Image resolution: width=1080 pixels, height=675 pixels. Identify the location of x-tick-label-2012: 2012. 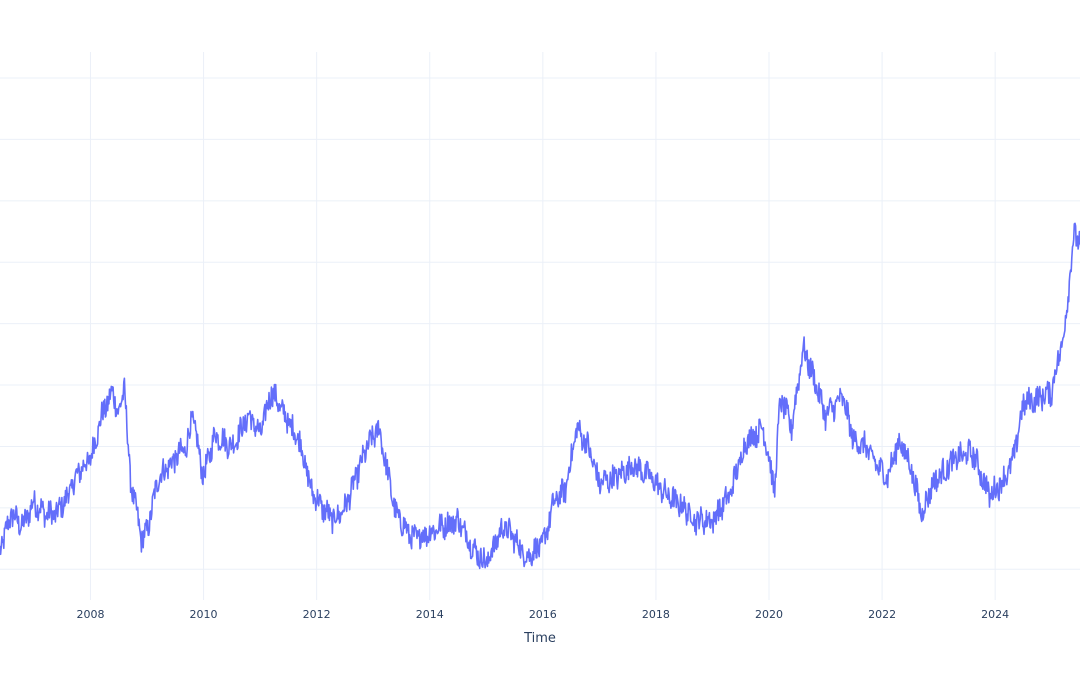
(317, 614).